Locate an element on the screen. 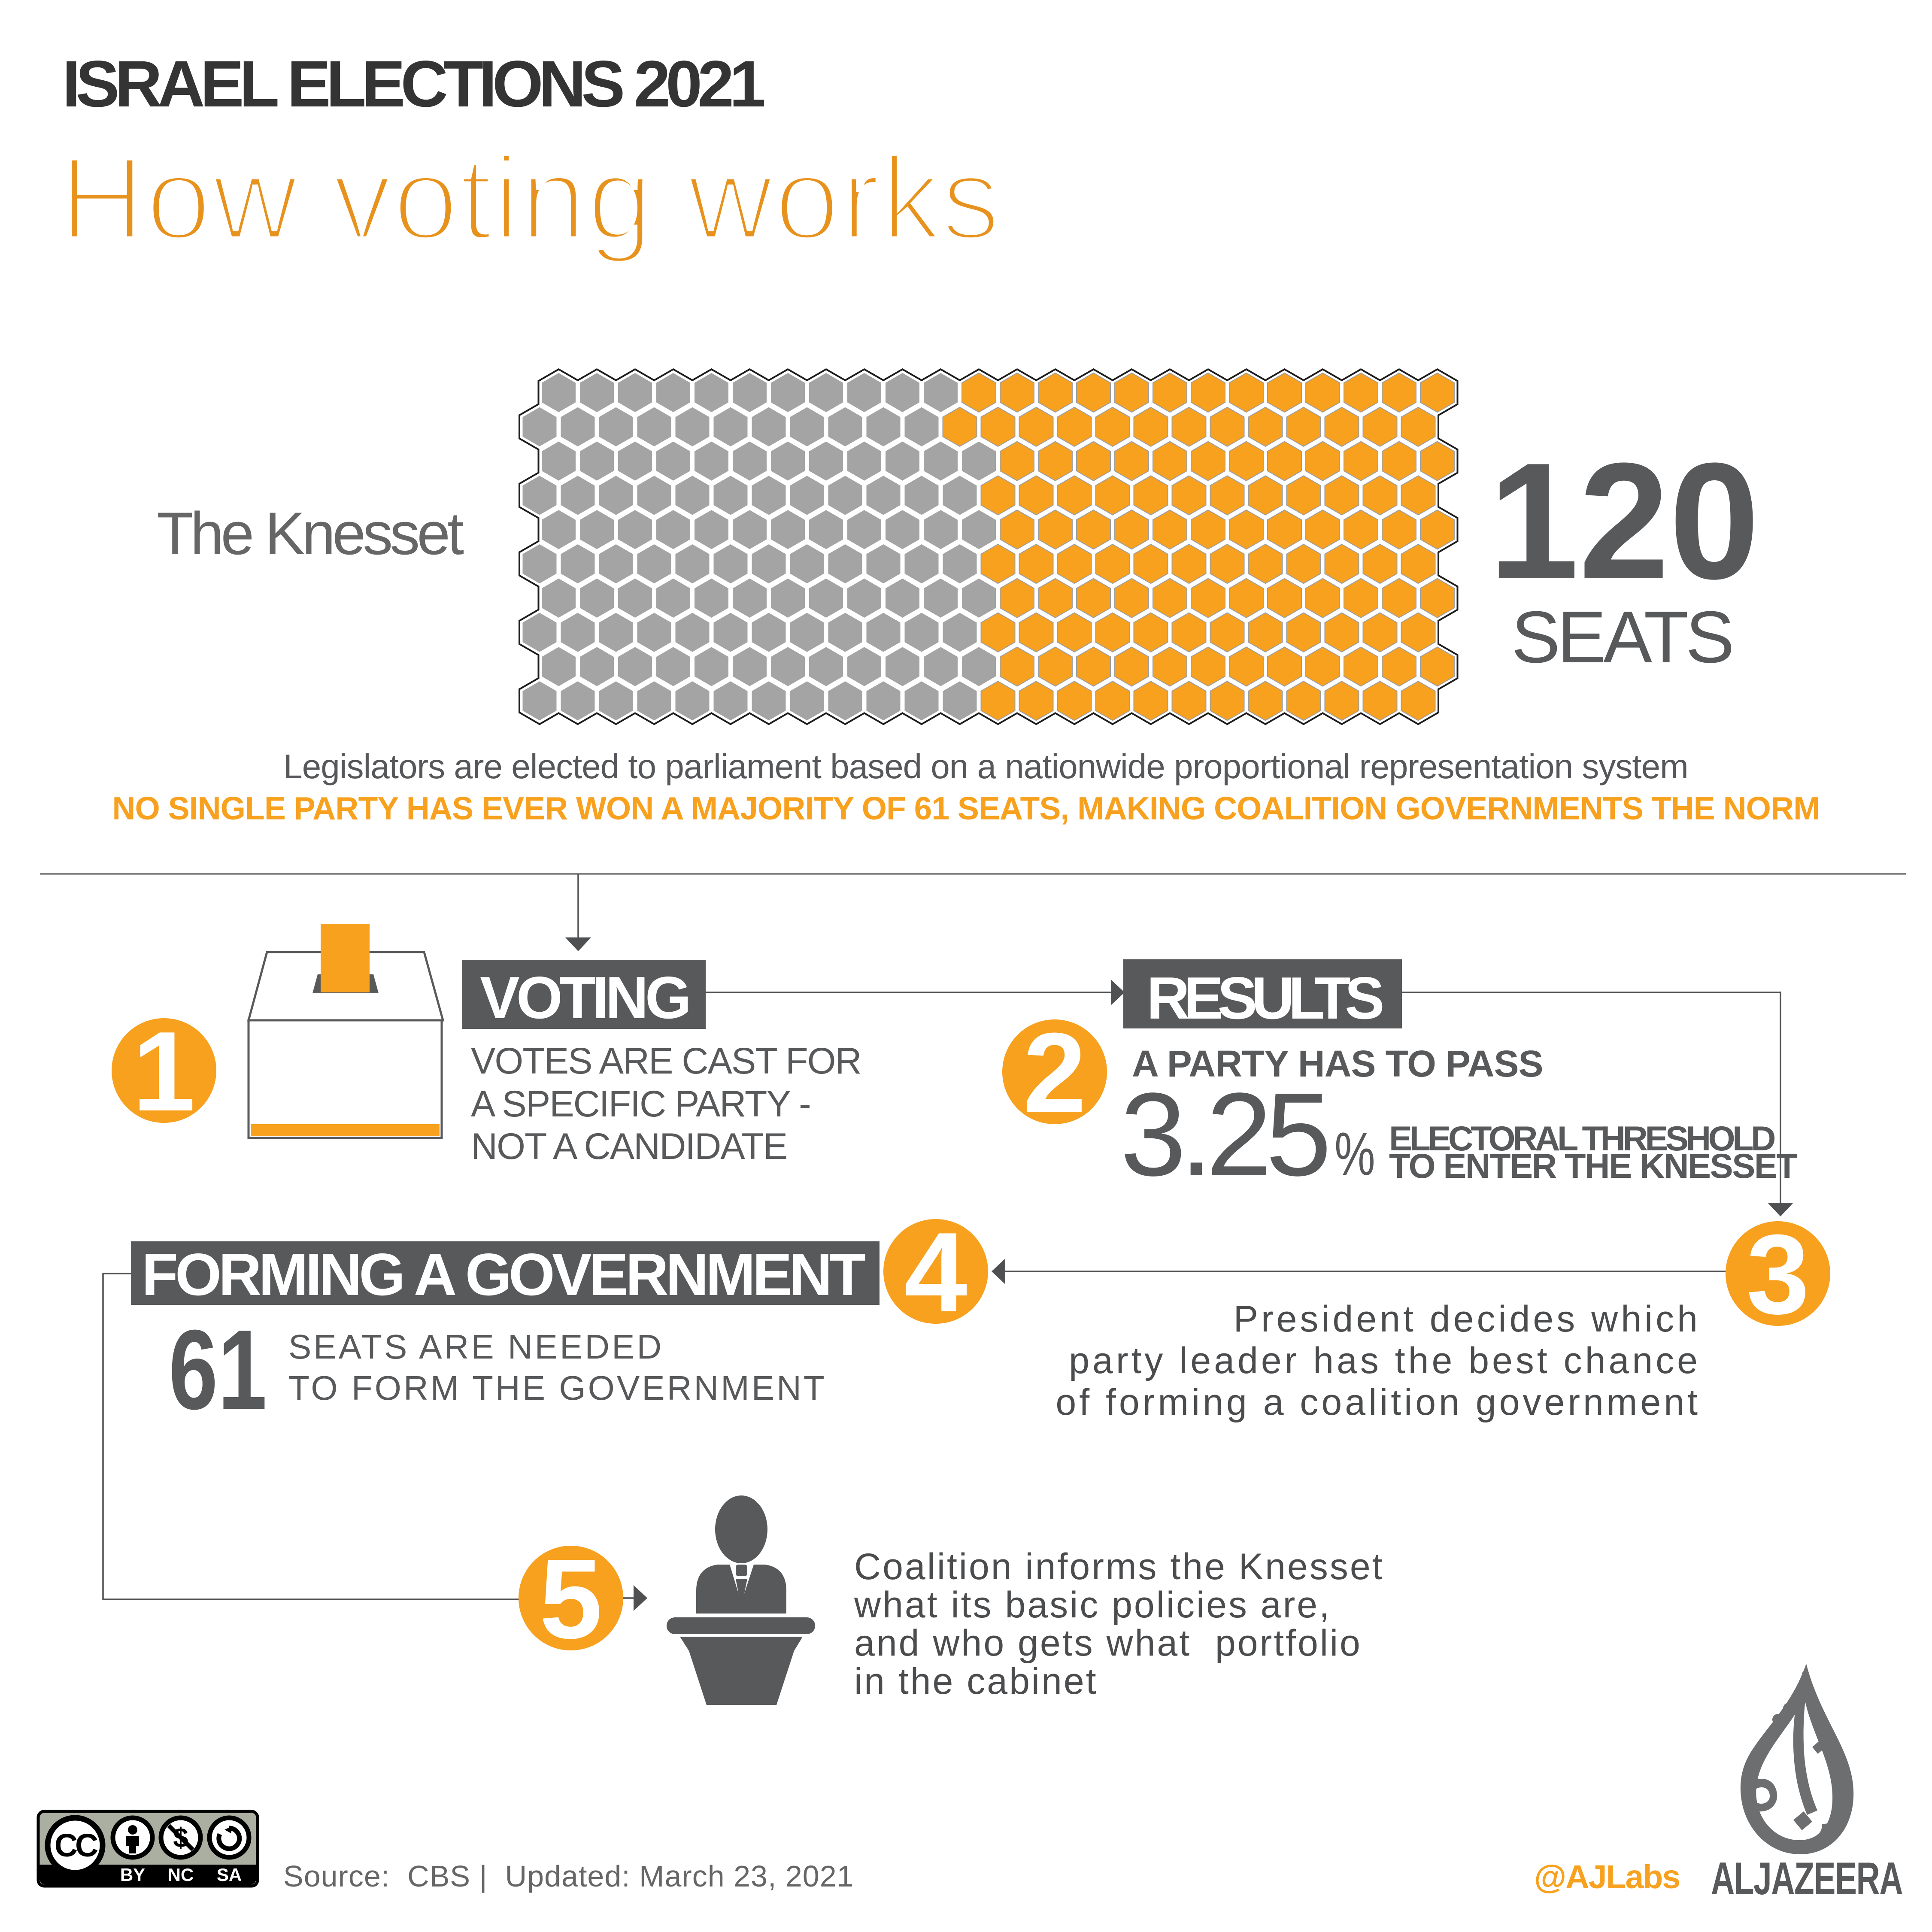 The width and height of the screenshot is (1932, 1932). svg-text: 1 is located at coordinates (164, 1071).